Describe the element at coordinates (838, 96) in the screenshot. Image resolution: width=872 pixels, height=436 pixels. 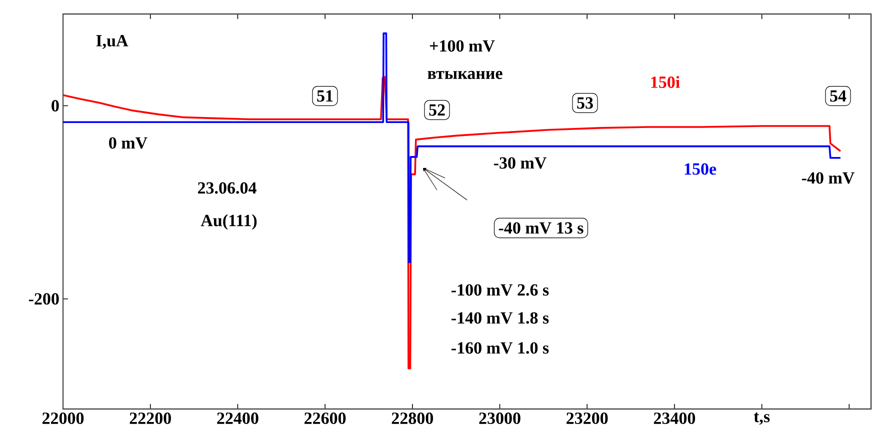
I see `annotation: 54` at that location.